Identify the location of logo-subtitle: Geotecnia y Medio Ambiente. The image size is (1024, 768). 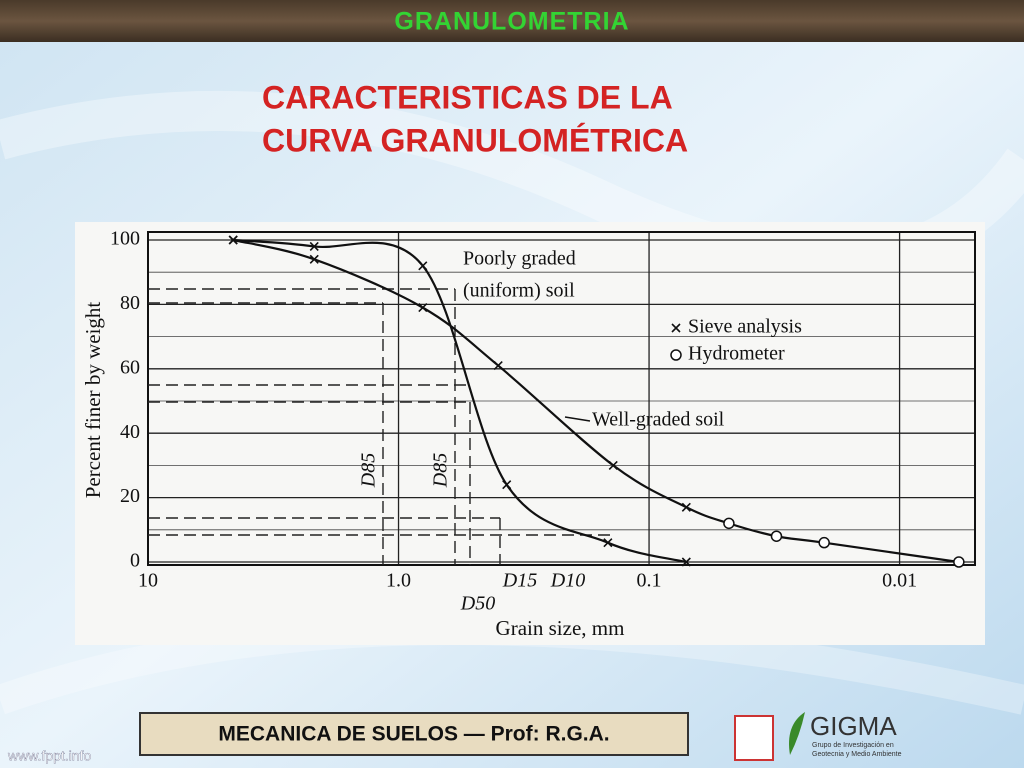
(857, 754).